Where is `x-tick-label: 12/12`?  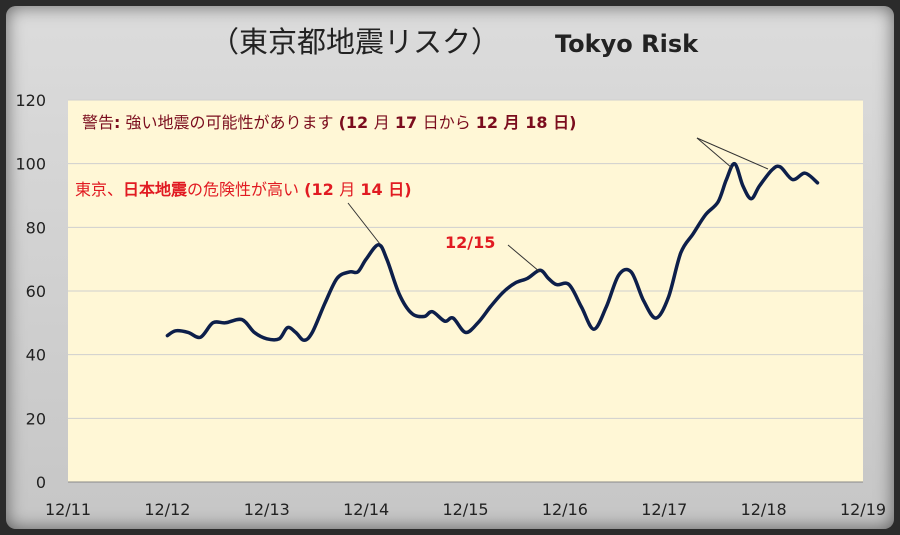 x-tick-label: 12/12 is located at coordinates (167, 509).